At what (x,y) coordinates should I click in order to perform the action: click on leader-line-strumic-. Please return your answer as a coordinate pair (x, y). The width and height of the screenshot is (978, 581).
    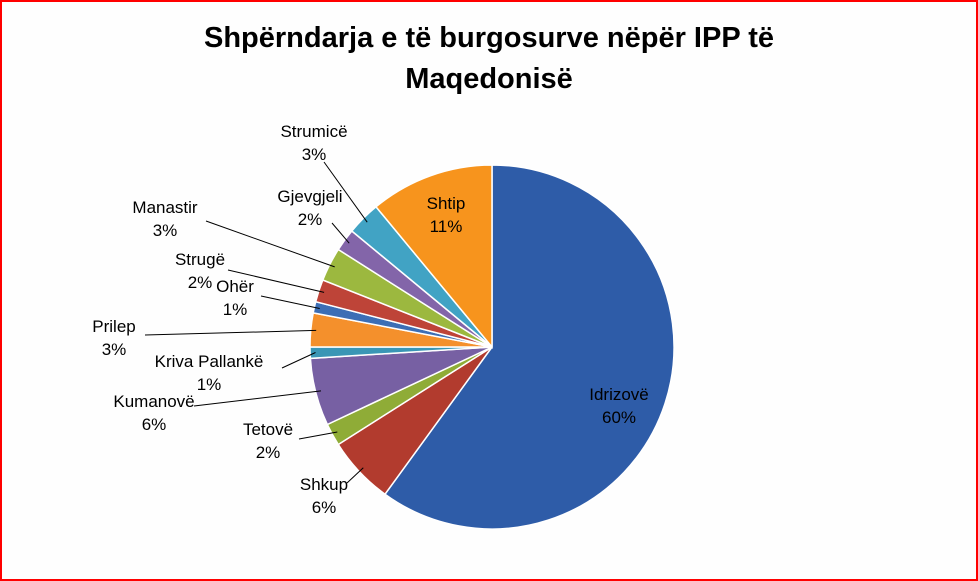
    Looking at the image, I should click on (345, 192).